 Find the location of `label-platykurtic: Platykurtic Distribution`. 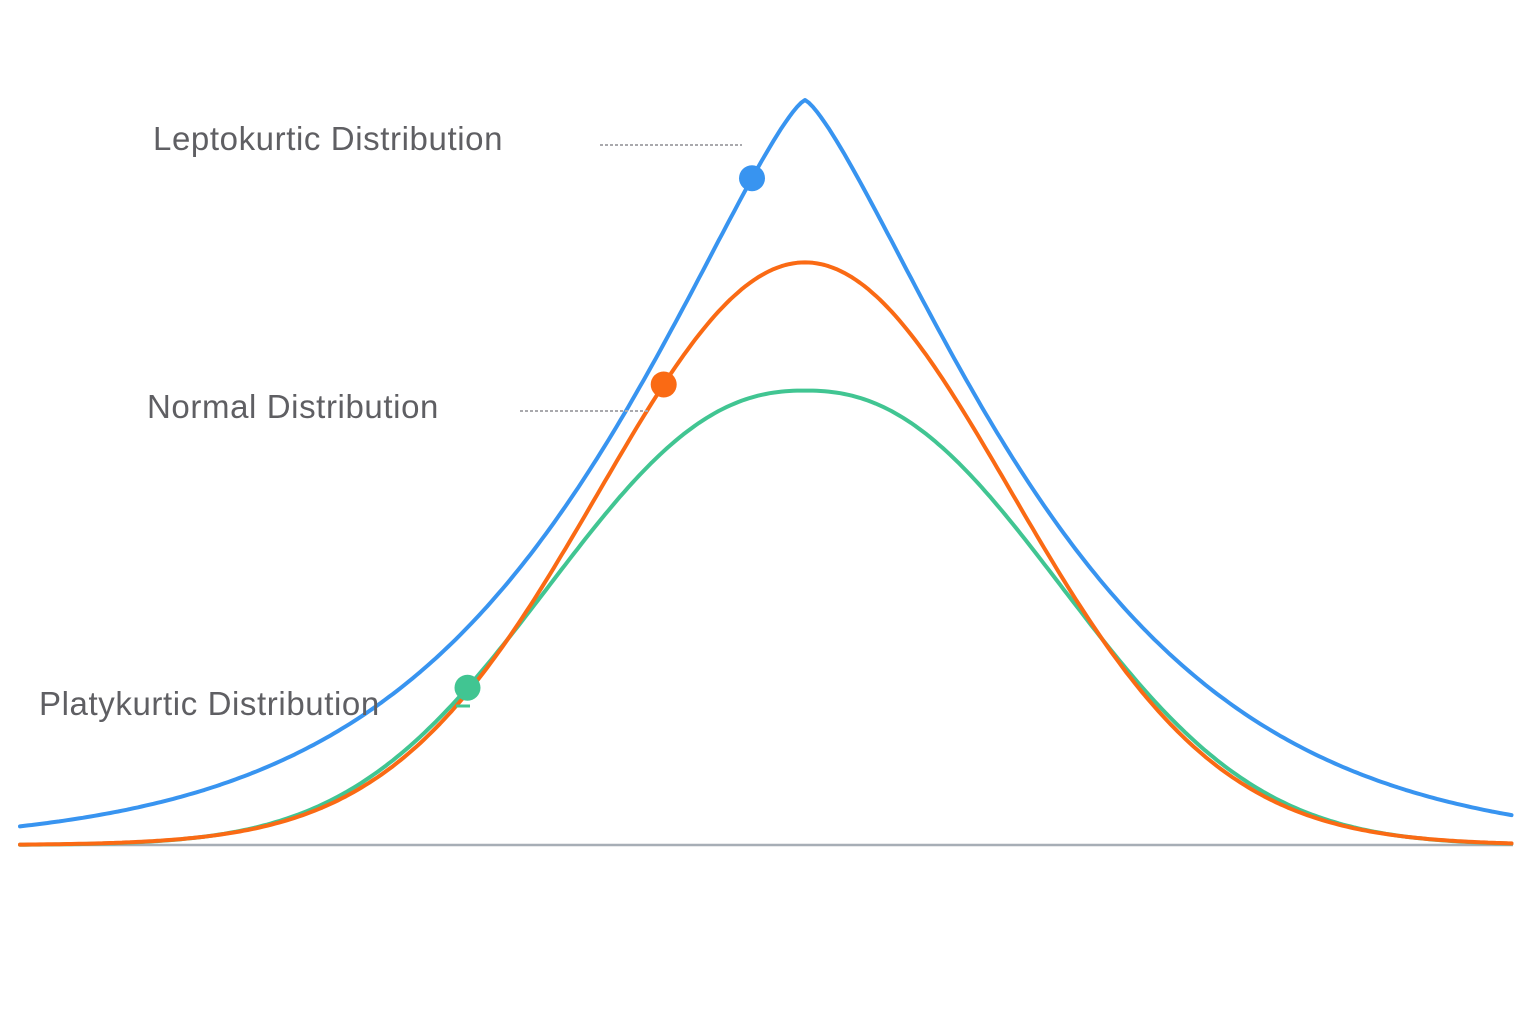

label-platykurtic: Platykurtic Distribution is located at coordinates (209, 703).